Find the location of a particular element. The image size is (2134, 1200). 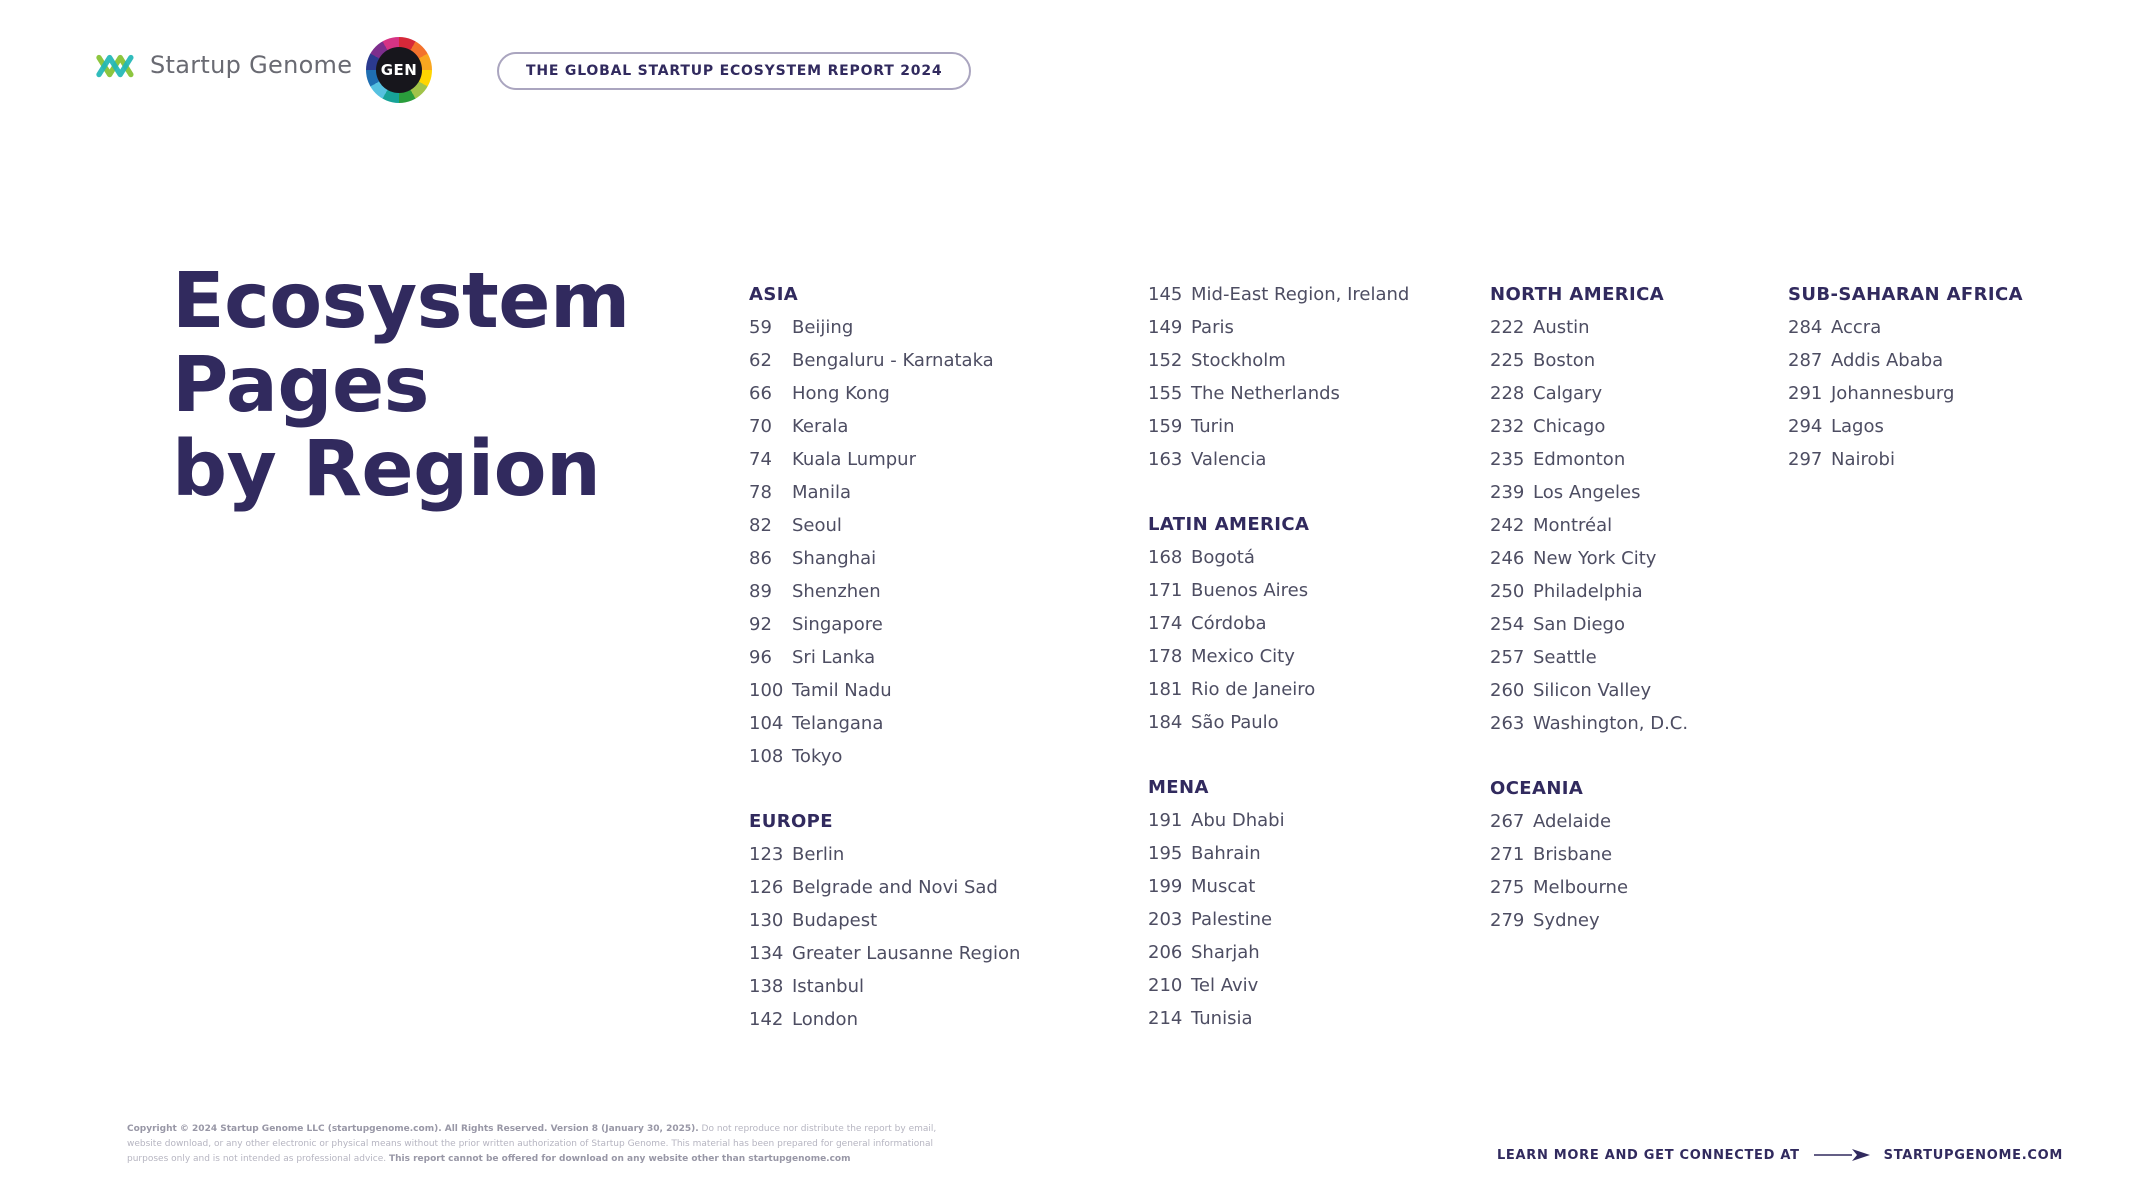

page-number: 263 is located at coordinates (1507, 723).